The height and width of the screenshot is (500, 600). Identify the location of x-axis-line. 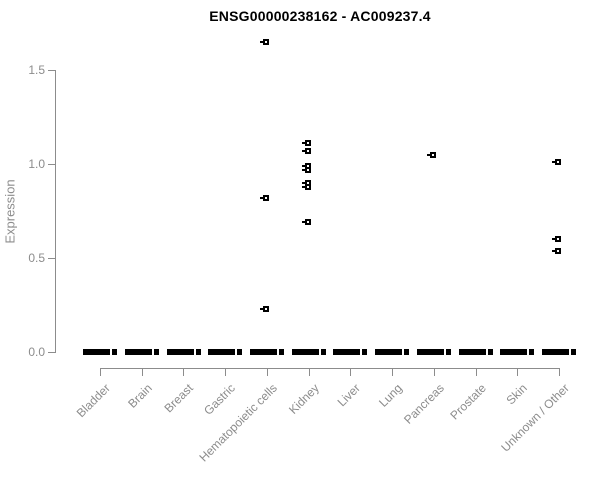
(330, 368).